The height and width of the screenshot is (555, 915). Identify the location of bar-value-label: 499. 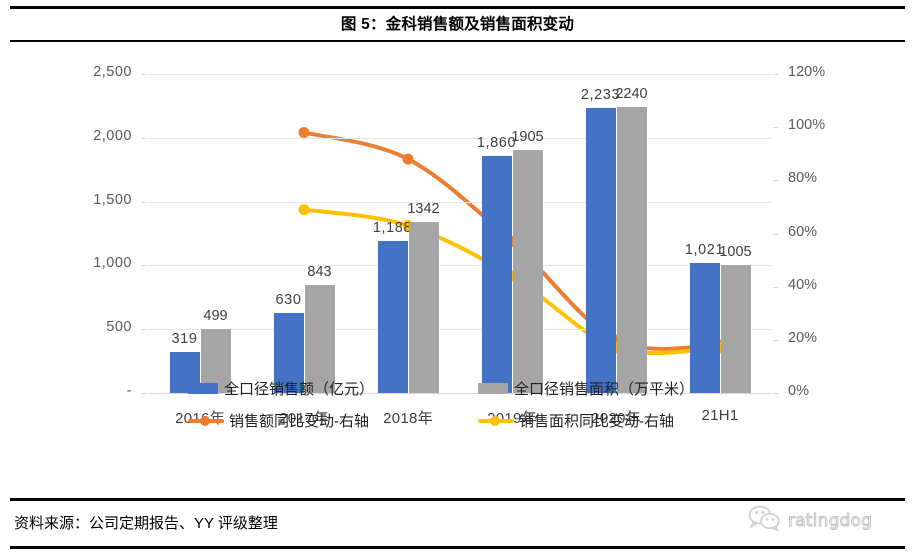
(215, 316).